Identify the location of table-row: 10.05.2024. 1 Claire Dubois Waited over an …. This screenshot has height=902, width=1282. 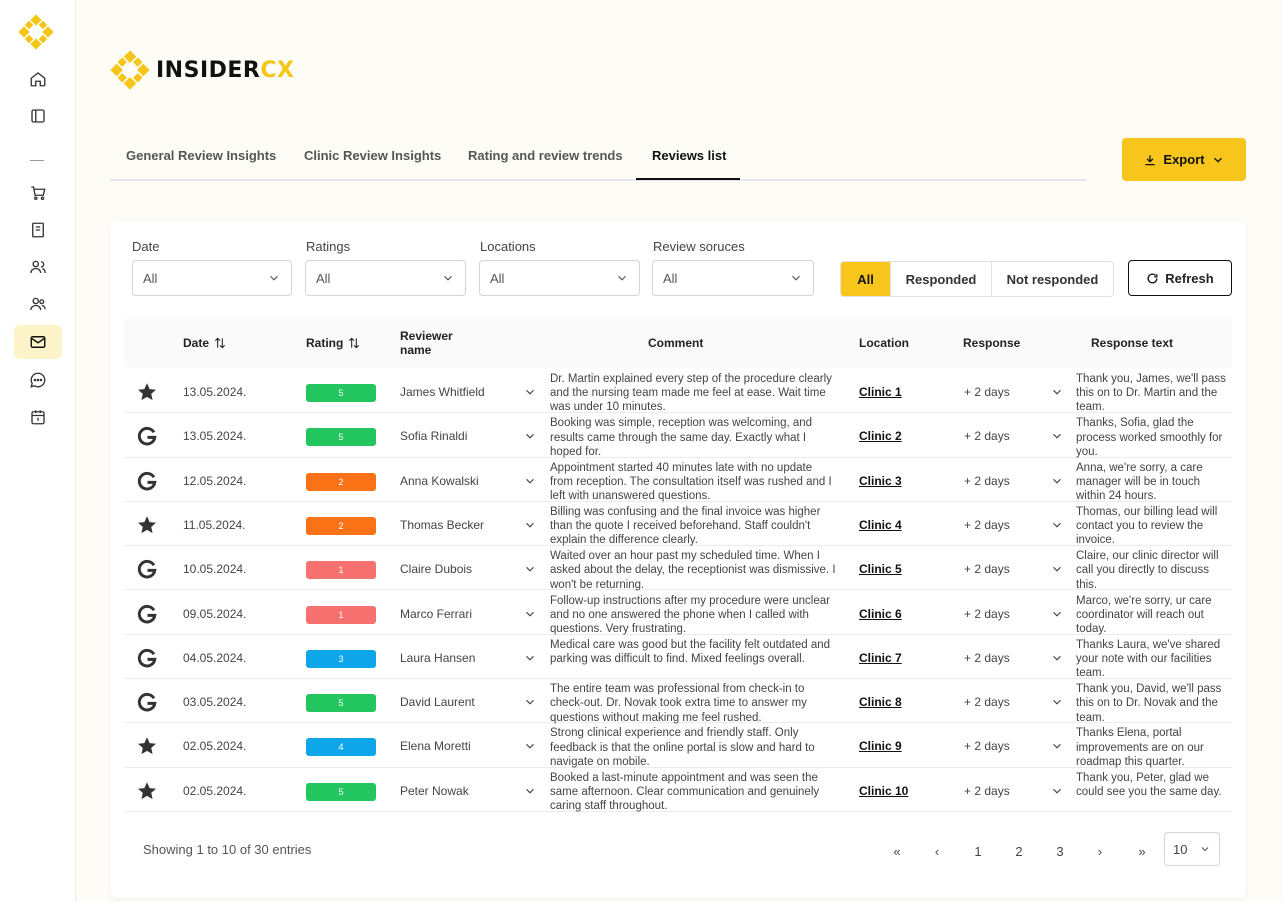
(678, 568).